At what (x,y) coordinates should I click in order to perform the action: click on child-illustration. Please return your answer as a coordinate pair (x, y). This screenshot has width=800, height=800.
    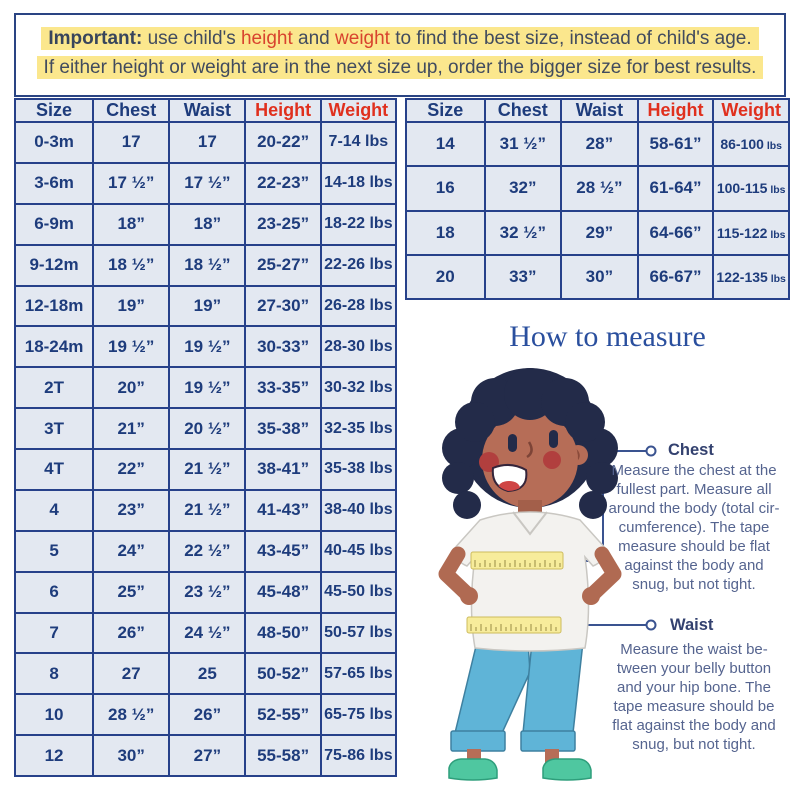
    Looking at the image, I should click on (547, 574).